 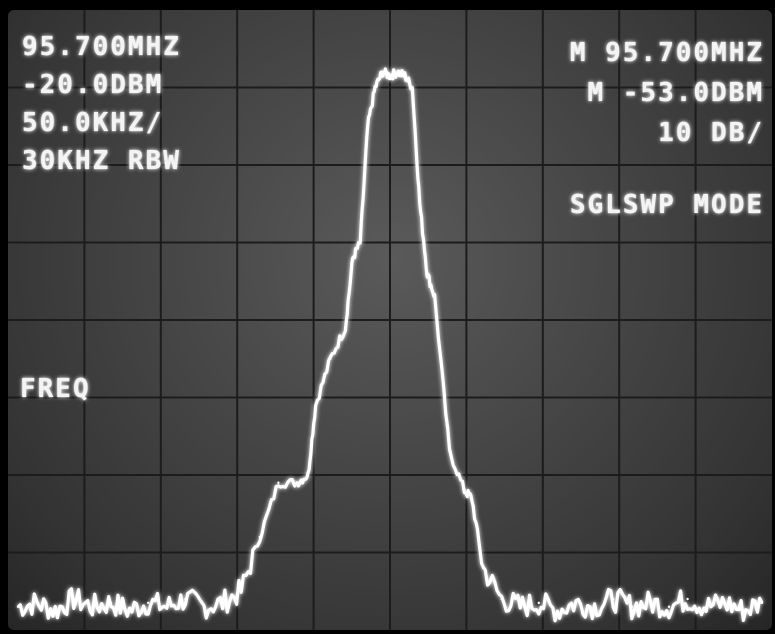 What do you see at coordinates (101, 161) in the screenshot?
I see `rbw-readout: 30KHZ RBW` at bounding box center [101, 161].